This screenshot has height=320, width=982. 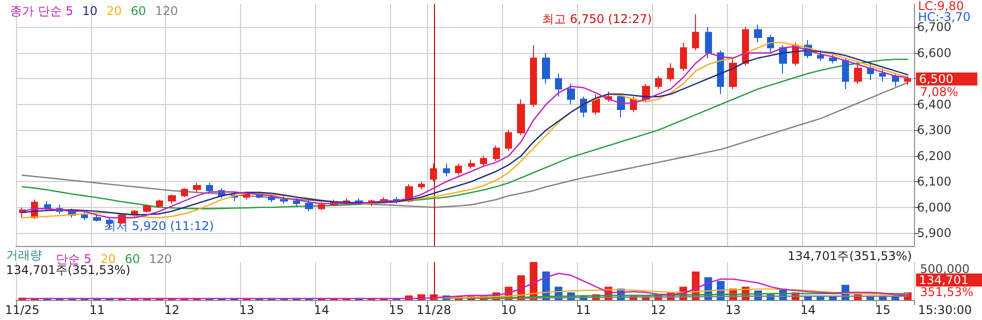 I want to click on y-tick-label: 6,000, so click(x=934, y=207).